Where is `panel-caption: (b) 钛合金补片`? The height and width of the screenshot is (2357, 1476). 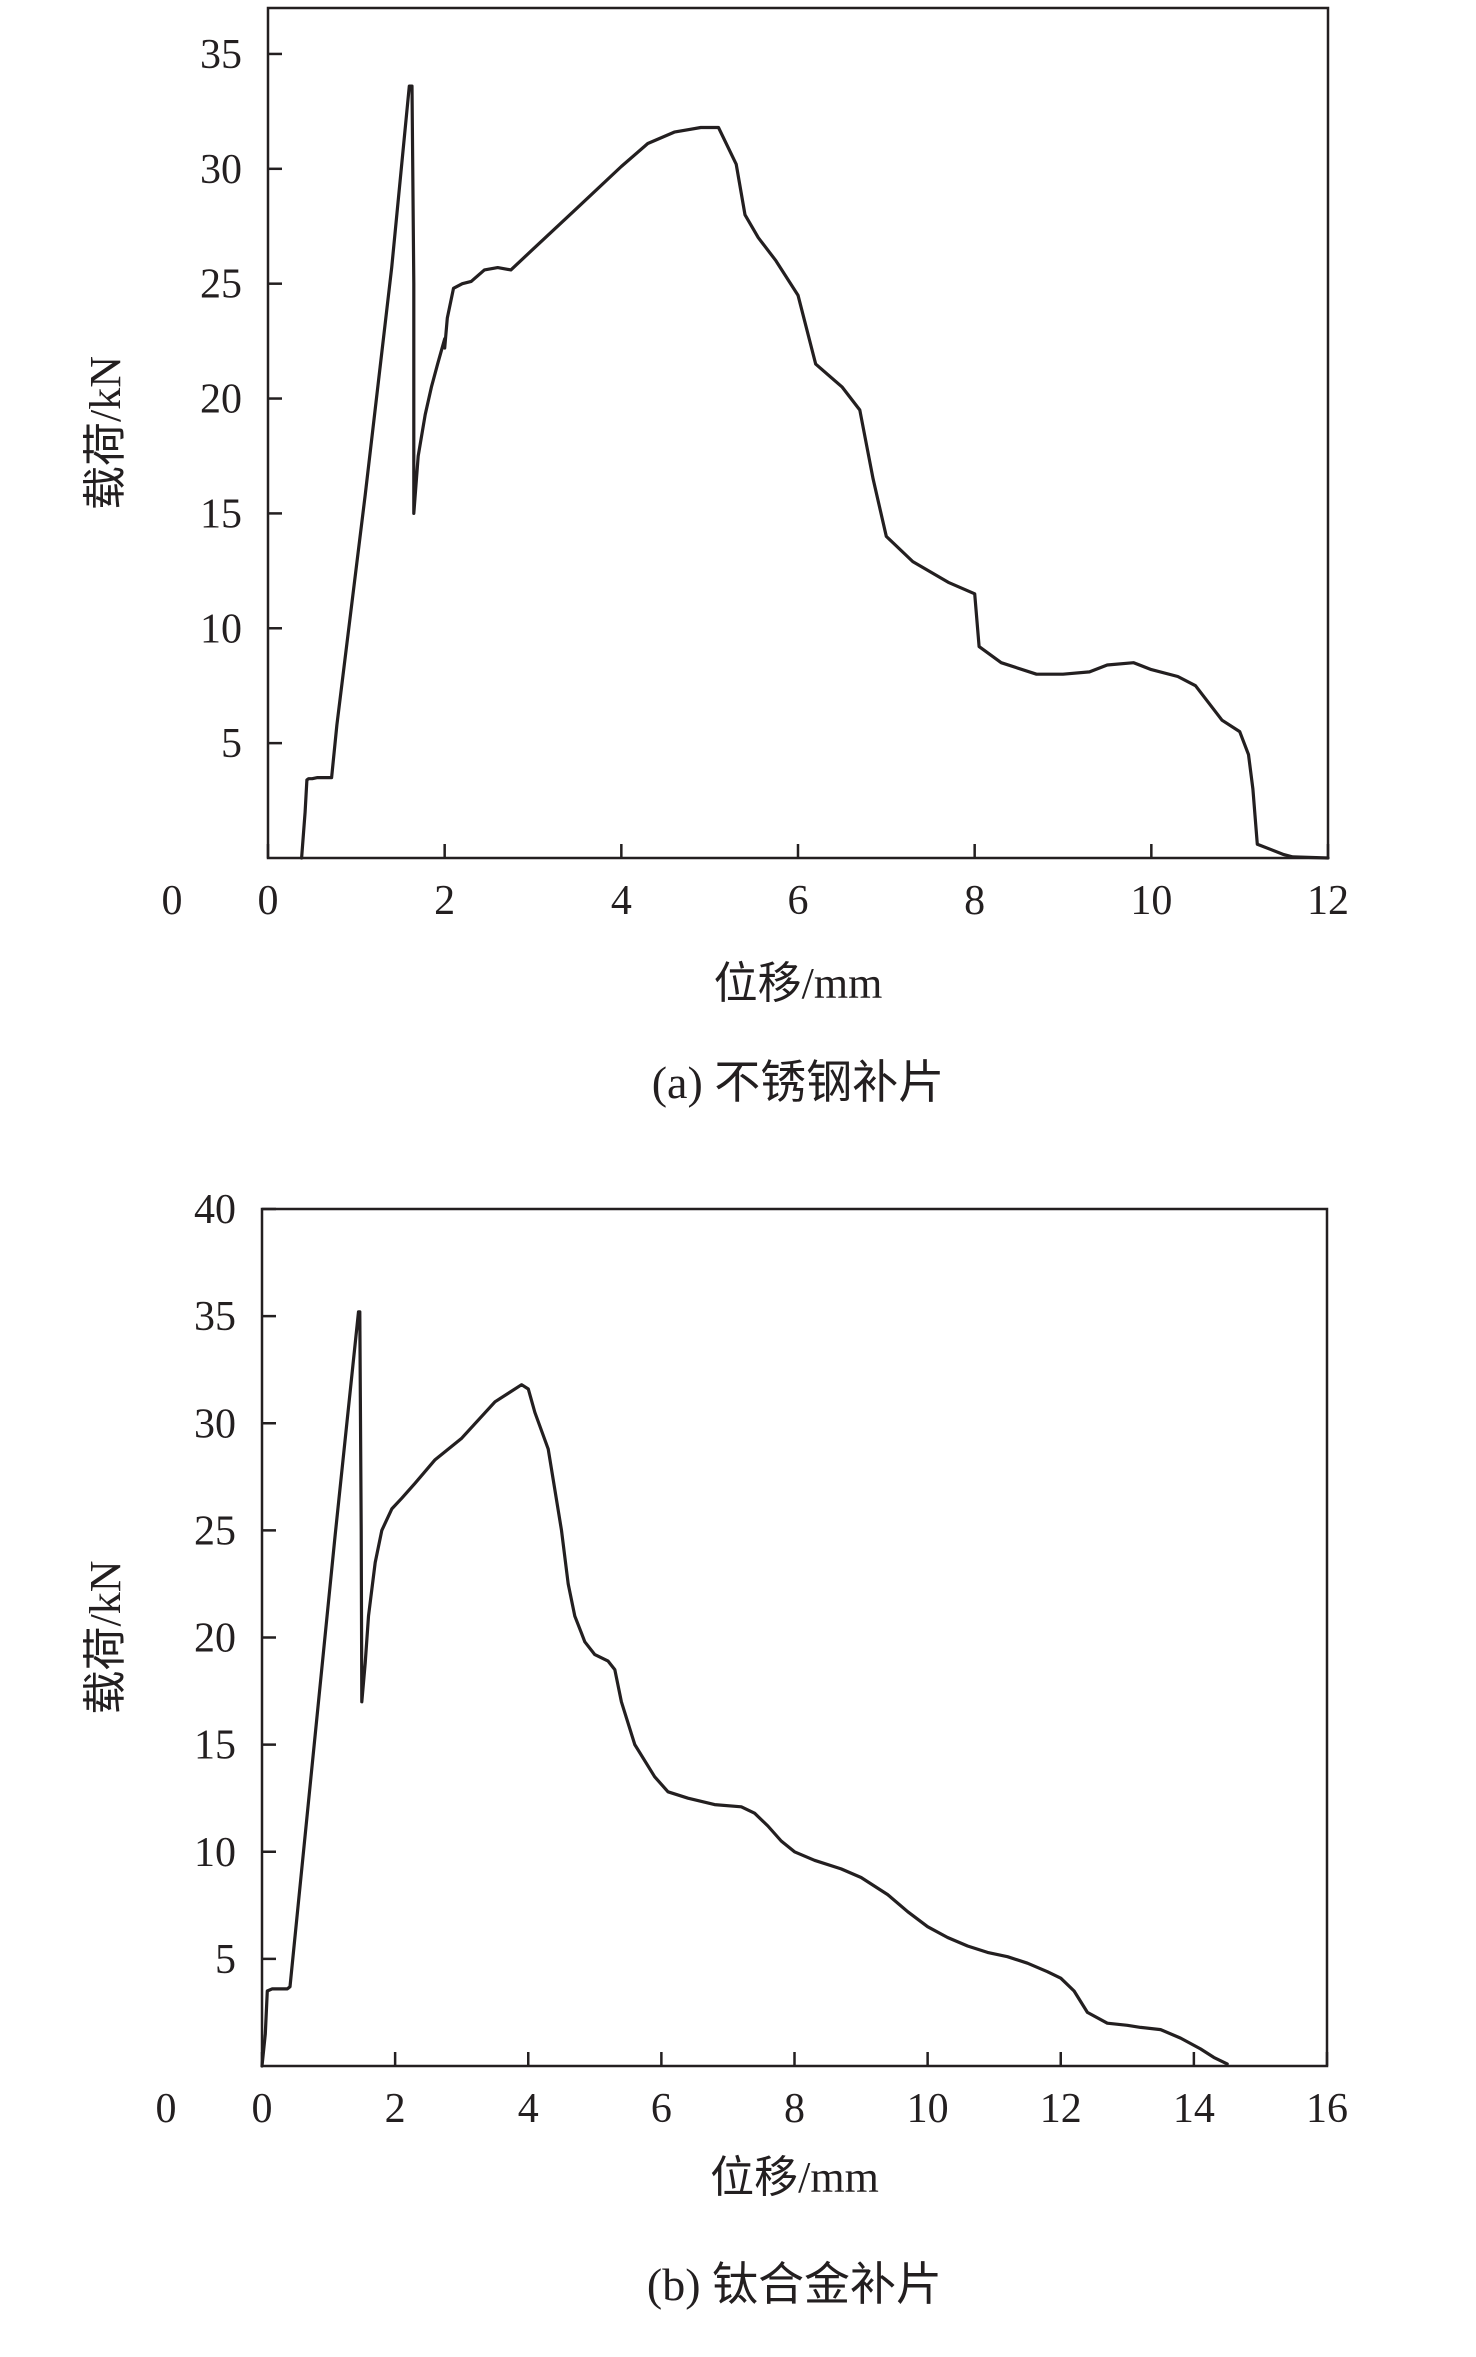 panel-caption: (b) 钛合金补片 is located at coordinates (794, 2284).